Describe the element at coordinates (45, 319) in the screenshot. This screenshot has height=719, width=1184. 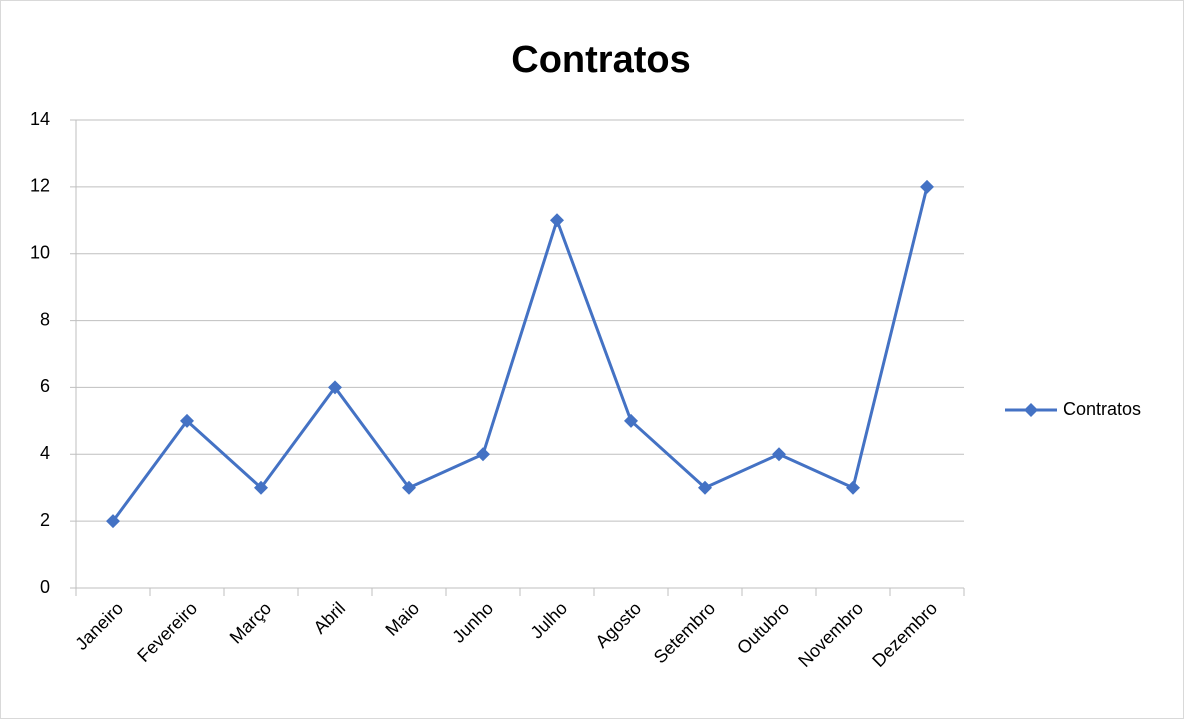
I see `y-tick-label: 8` at that location.